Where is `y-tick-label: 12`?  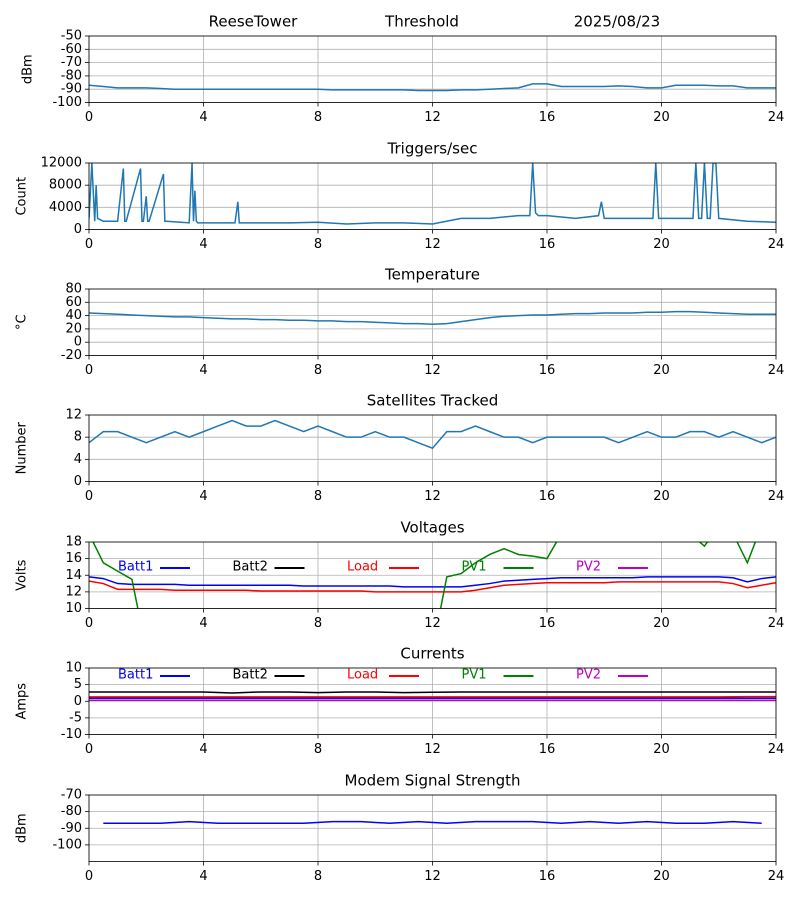 y-tick-label: 12 is located at coordinates (73, 415).